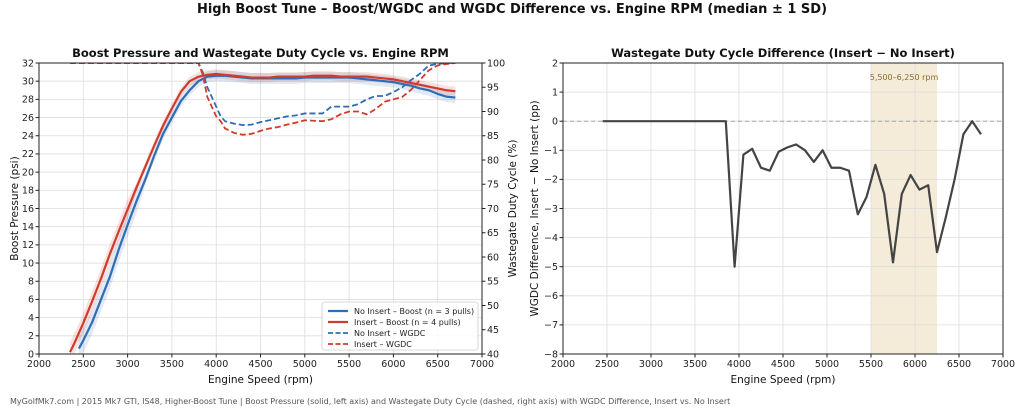  Describe the element at coordinates (513, 209) in the screenshot. I see `right-y-axis-label: Wastegate Duty Cycle (%)` at that location.